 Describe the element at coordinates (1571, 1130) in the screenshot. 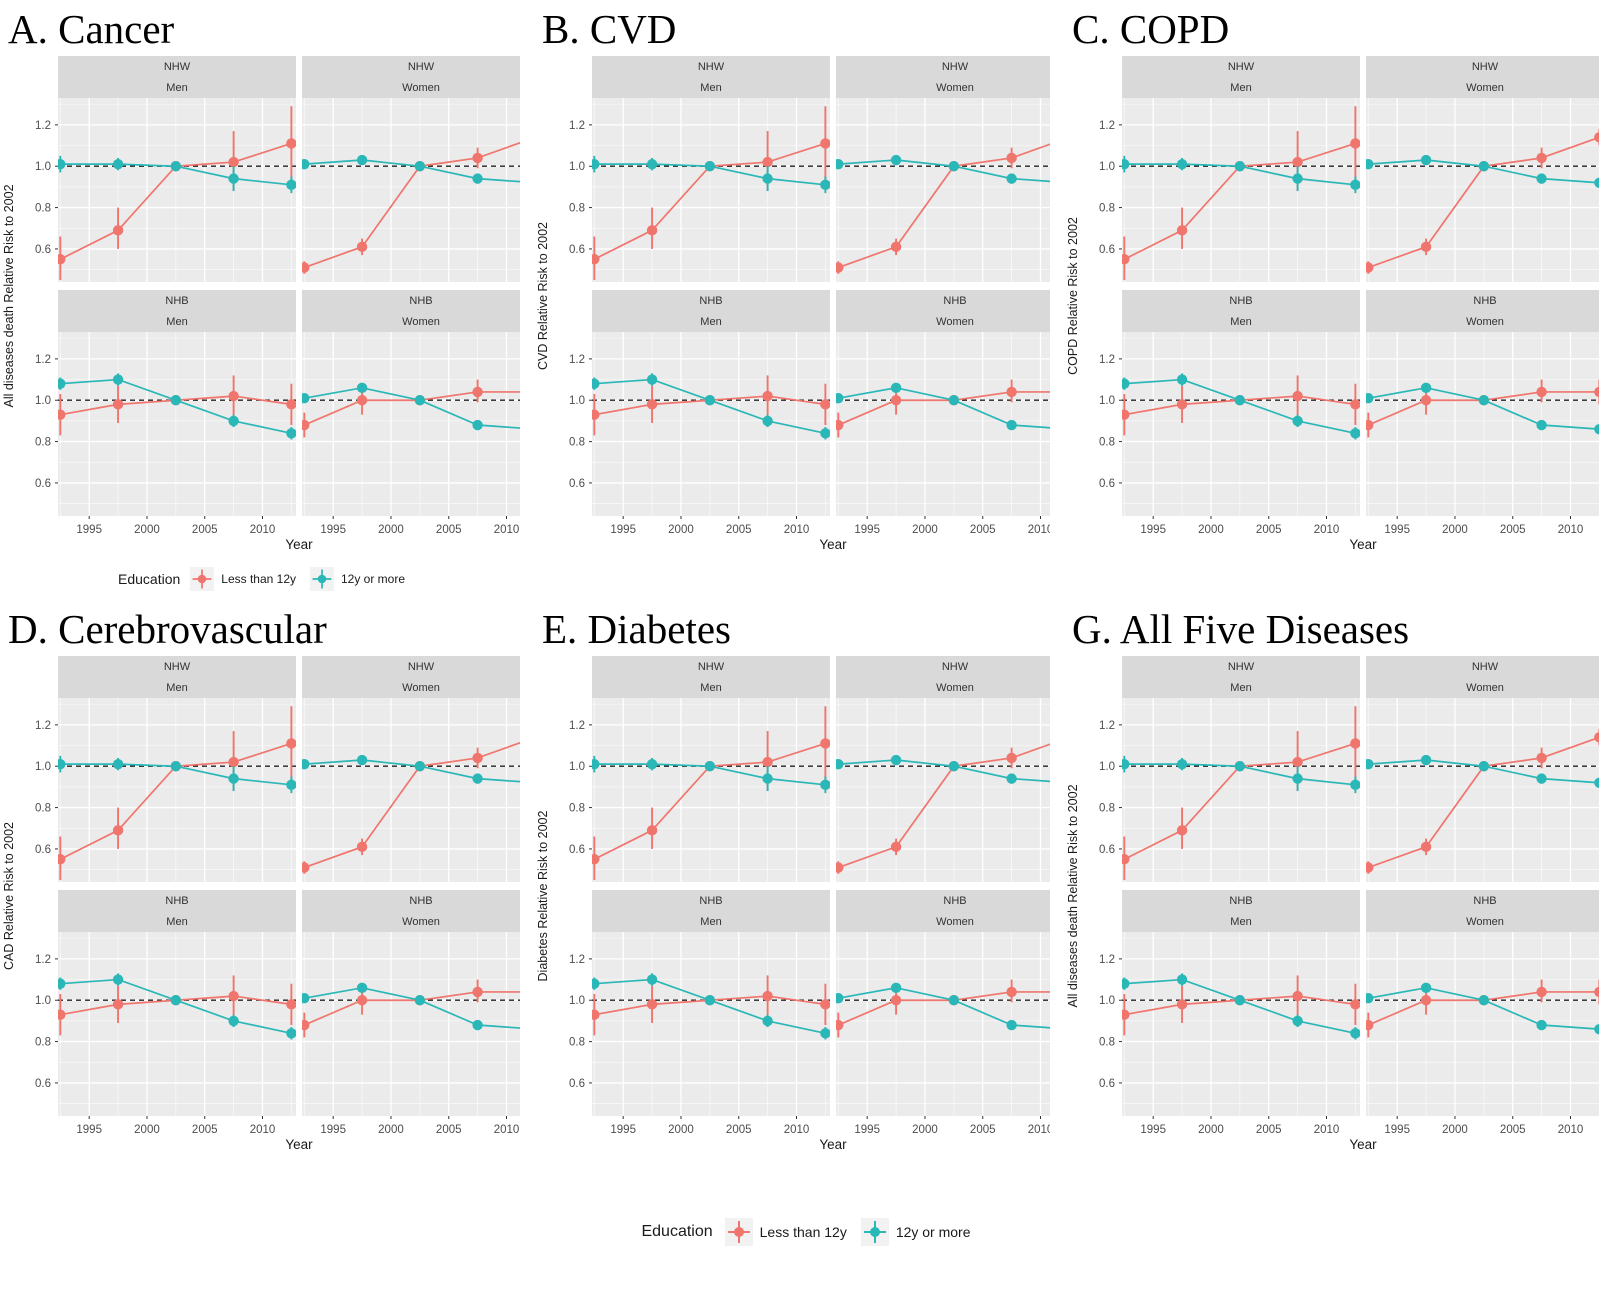

I see `x-tick-label: 2010` at that location.